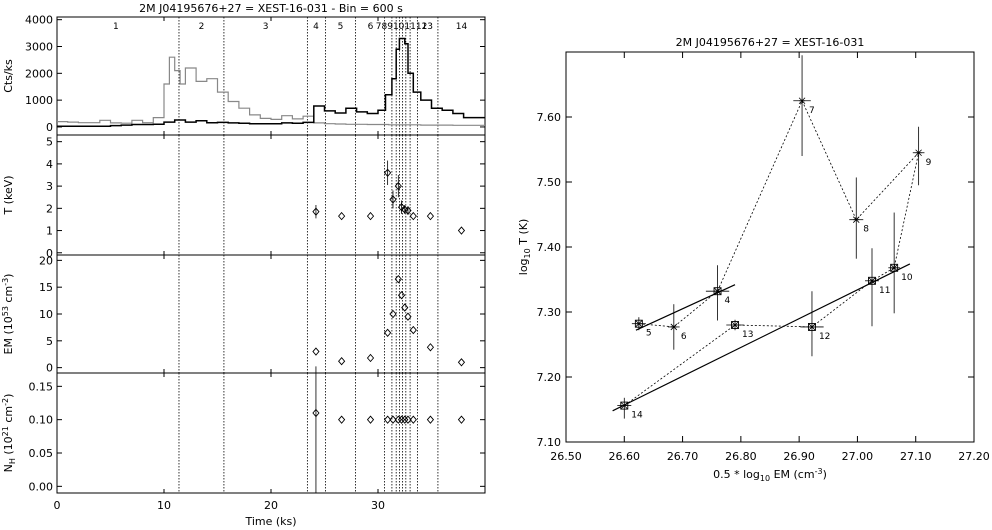 This screenshot has width=992, height=530. Describe the element at coordinates (220, 505) in the screenshot. I see `time-xticks: 0 10 20 30` at that location.